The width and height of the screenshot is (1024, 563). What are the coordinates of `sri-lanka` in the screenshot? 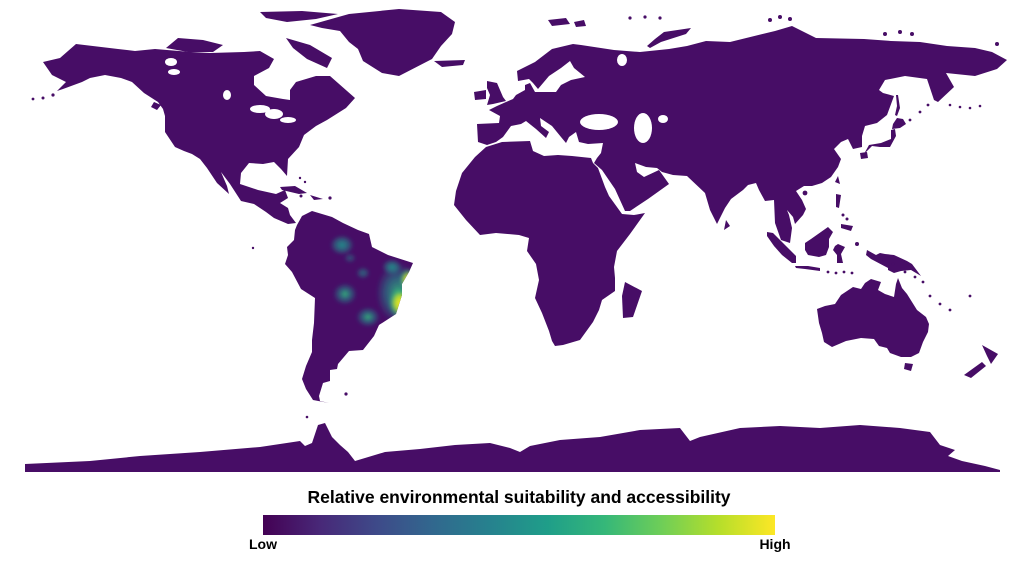 It's located at (727, 225).